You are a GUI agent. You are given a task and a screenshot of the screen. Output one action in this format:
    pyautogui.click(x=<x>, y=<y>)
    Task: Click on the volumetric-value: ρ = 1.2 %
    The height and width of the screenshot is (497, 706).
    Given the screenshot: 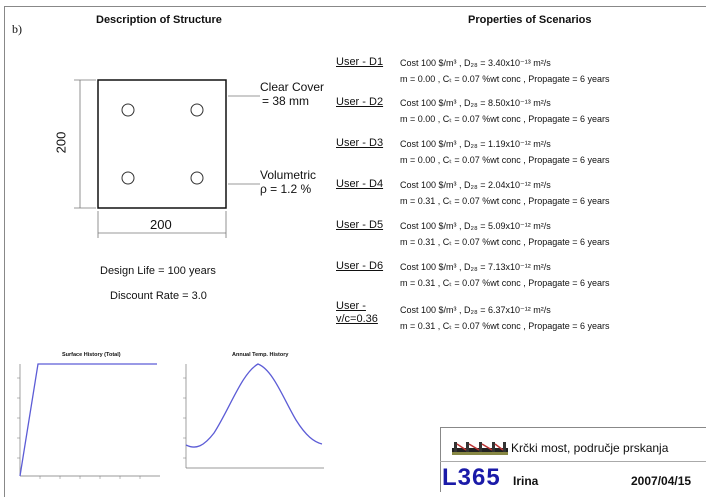 What is the action you would take?
    pyautogui.click(x=286, y=189)
    